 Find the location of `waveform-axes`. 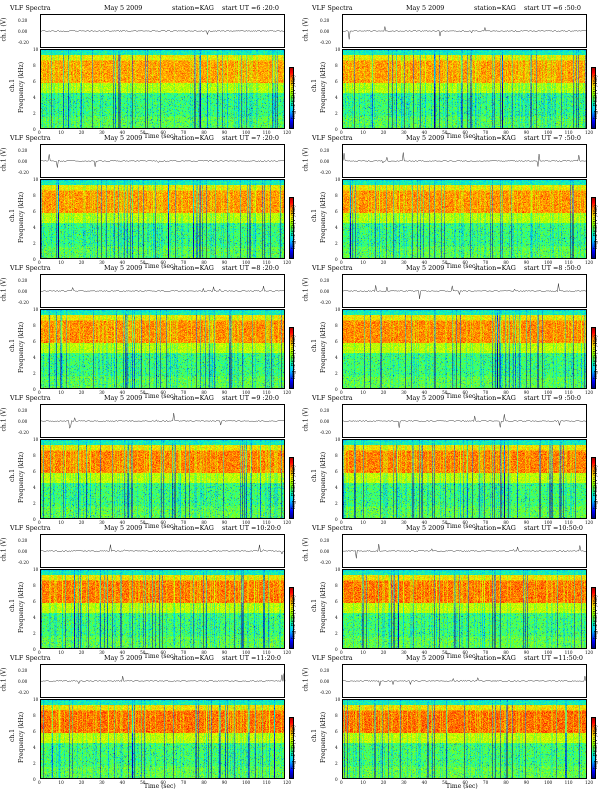

waveform-axes is located at coordinates (162, 291).